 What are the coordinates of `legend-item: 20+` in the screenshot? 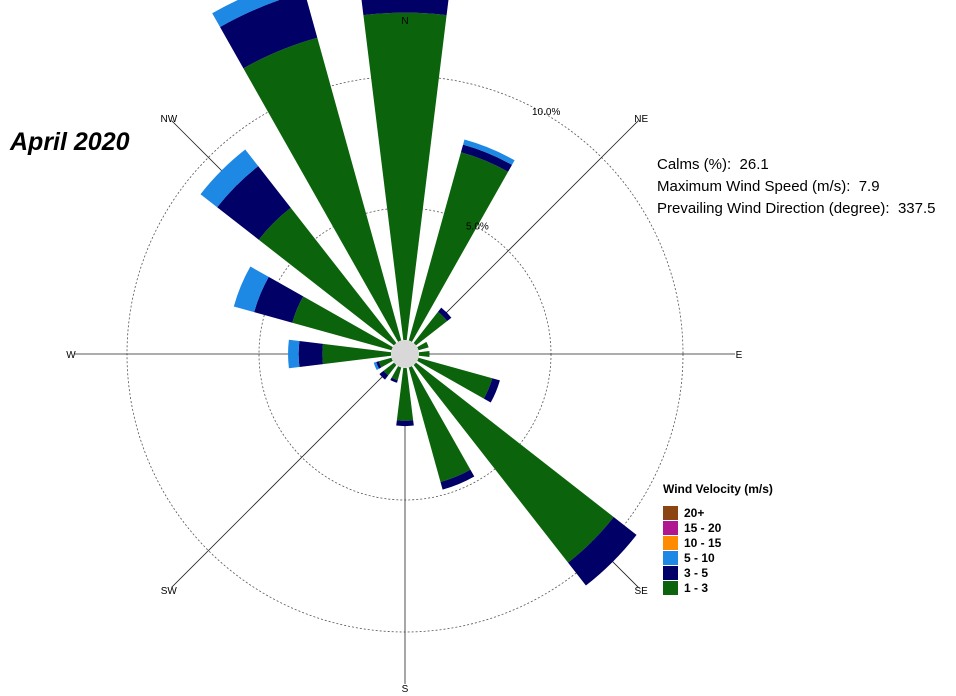 It's located at (718, 512).